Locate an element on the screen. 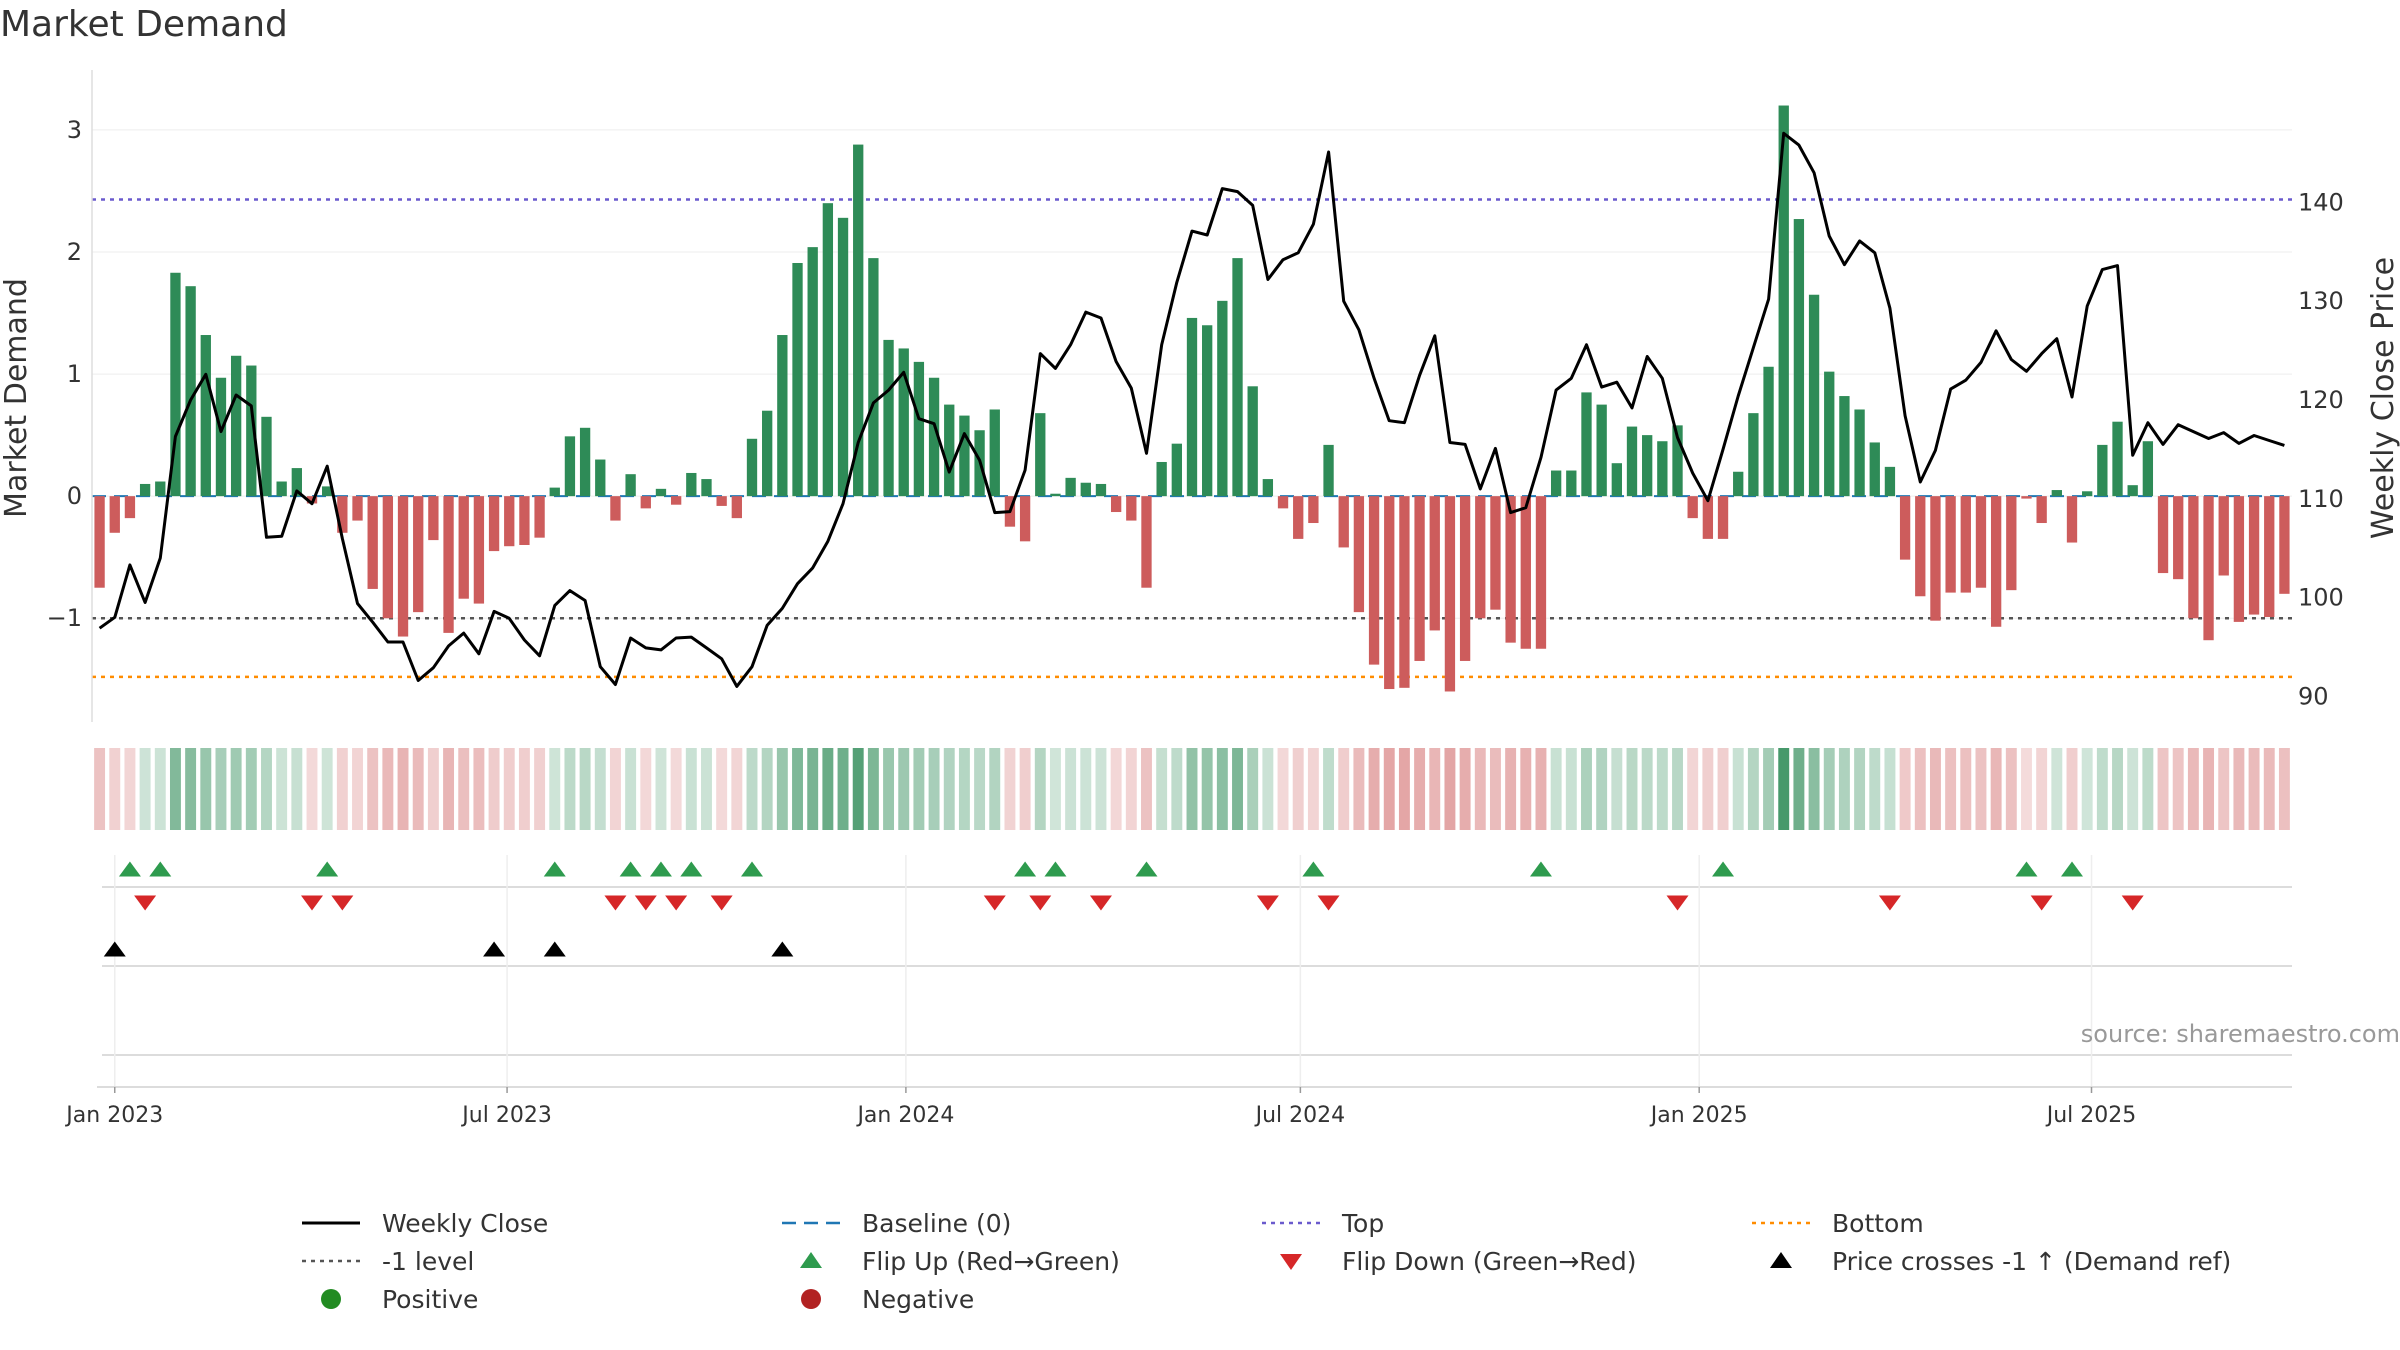  dashed-line-swatch-icon is located at coordinates (811, 1223).